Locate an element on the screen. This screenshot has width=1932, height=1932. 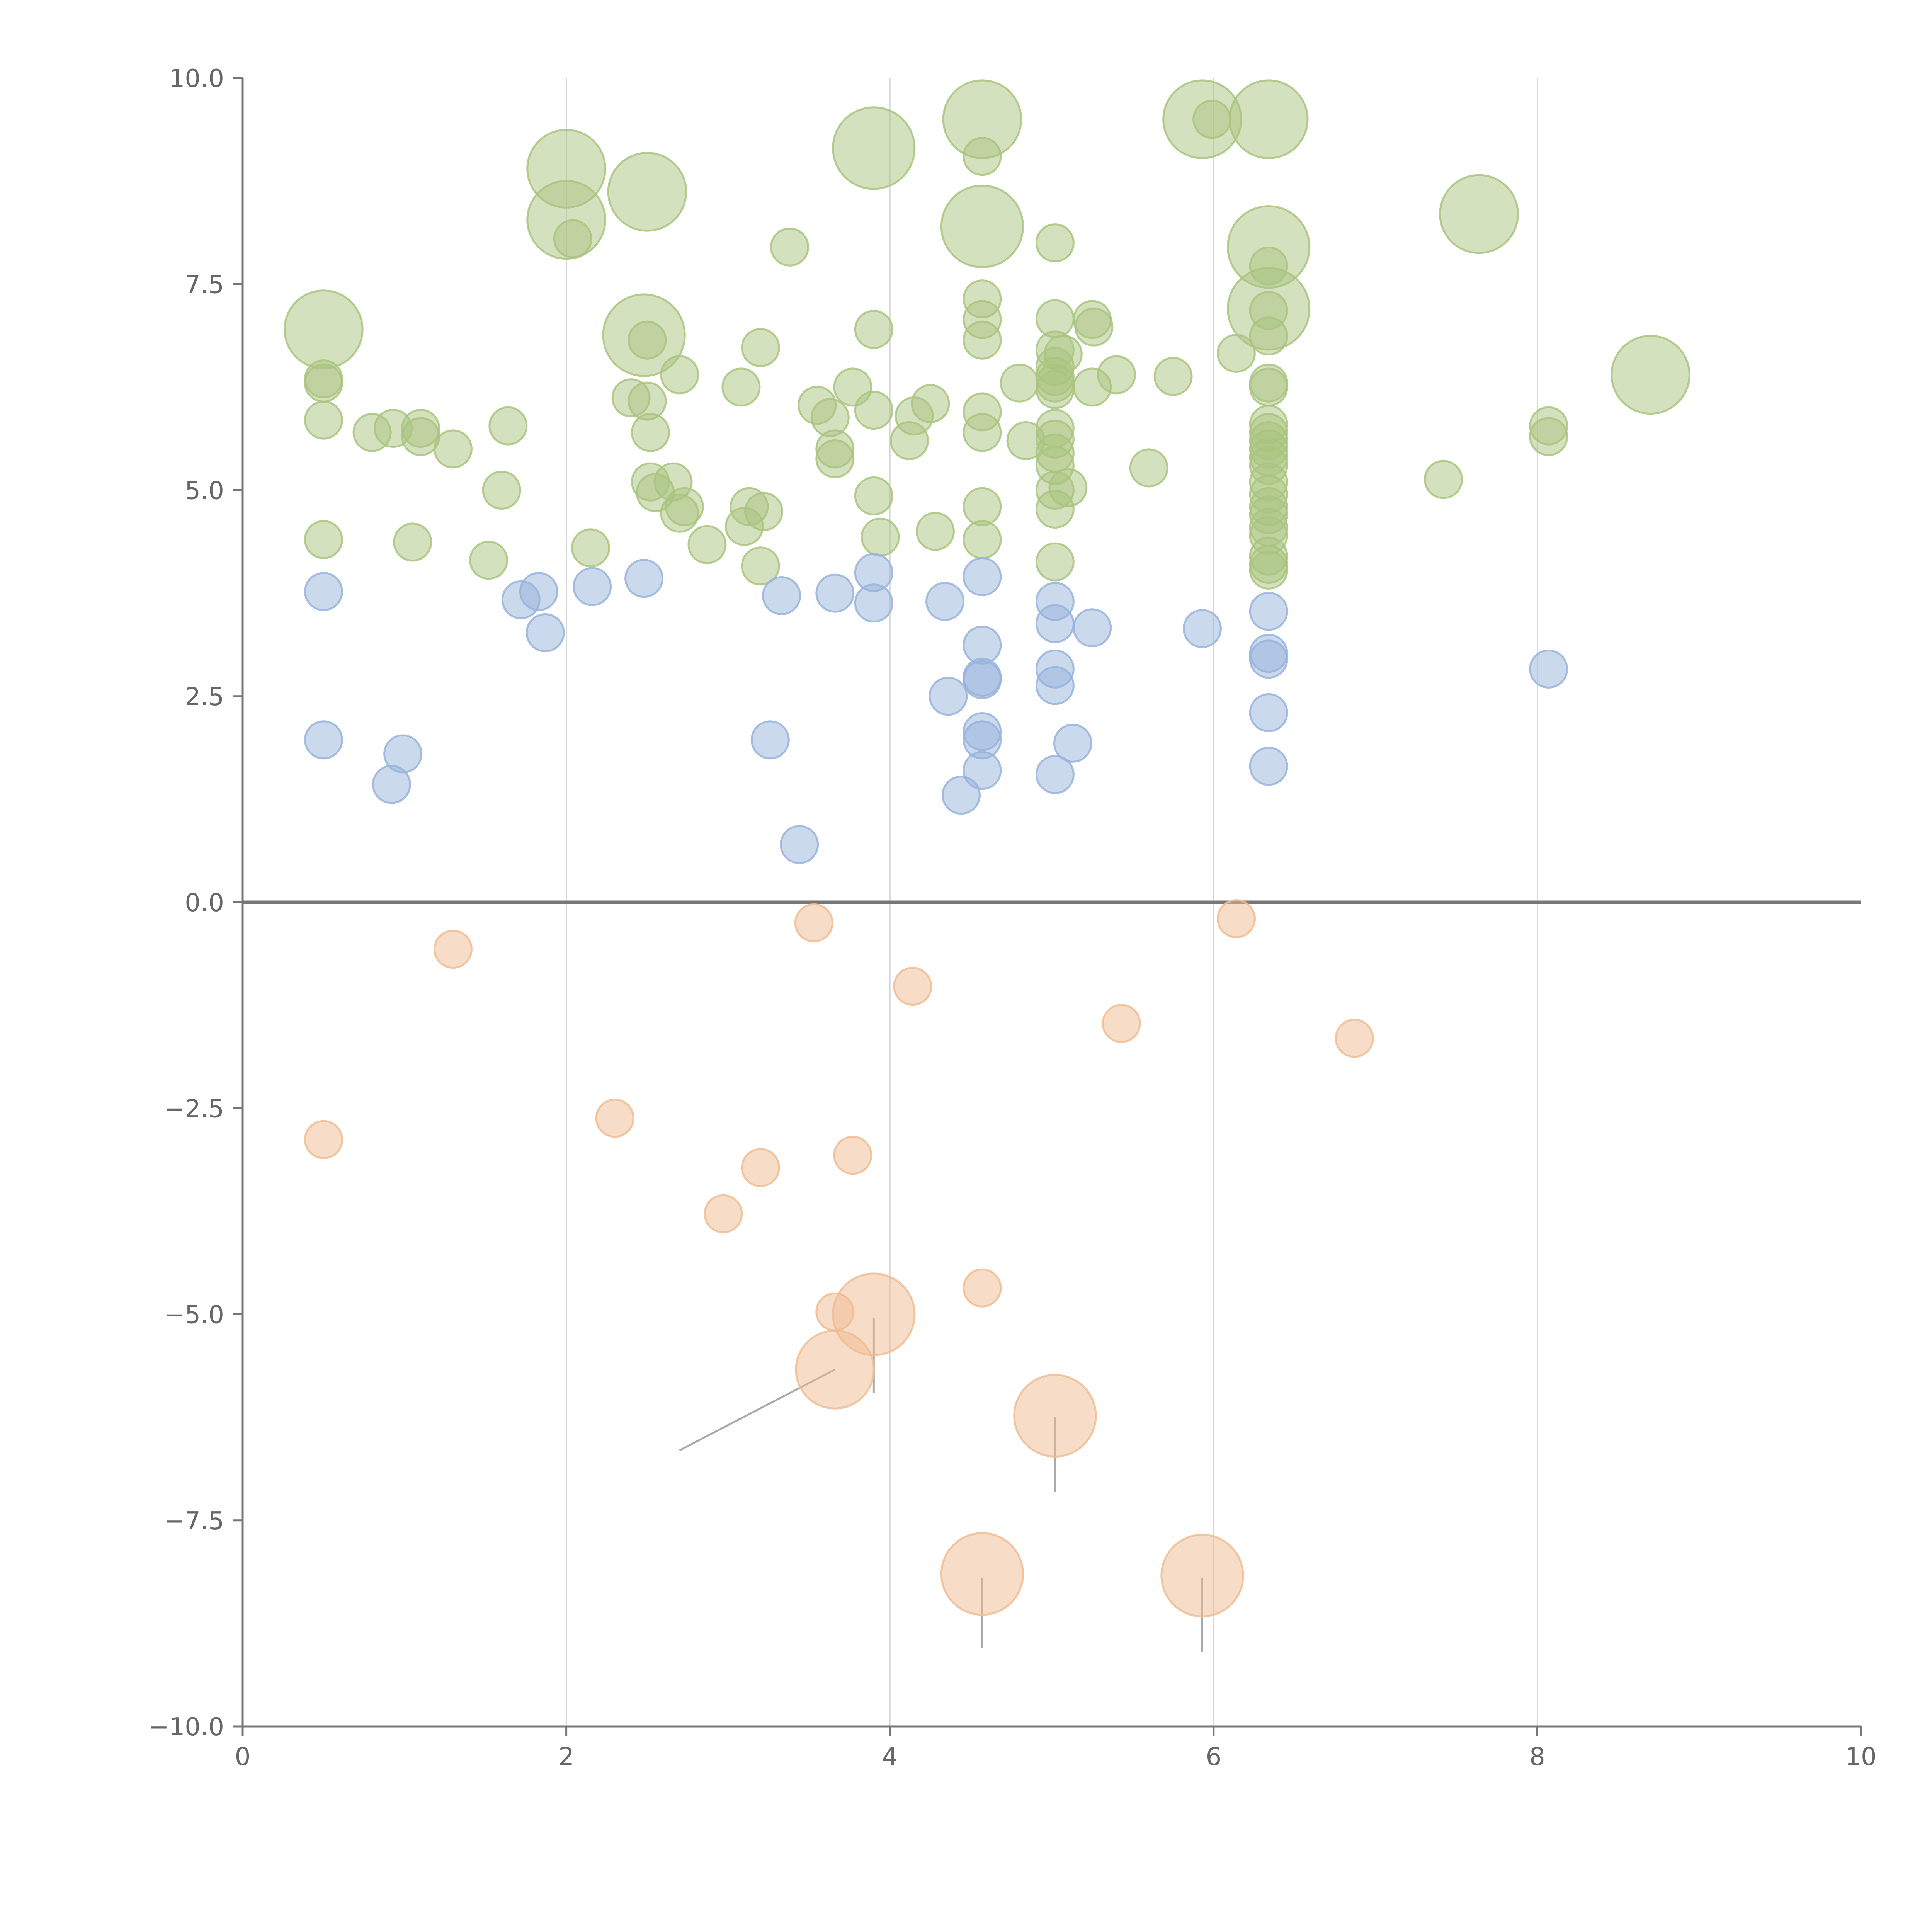
y-tick-label-0: −10.0 is located at coordinates (186, 1728).